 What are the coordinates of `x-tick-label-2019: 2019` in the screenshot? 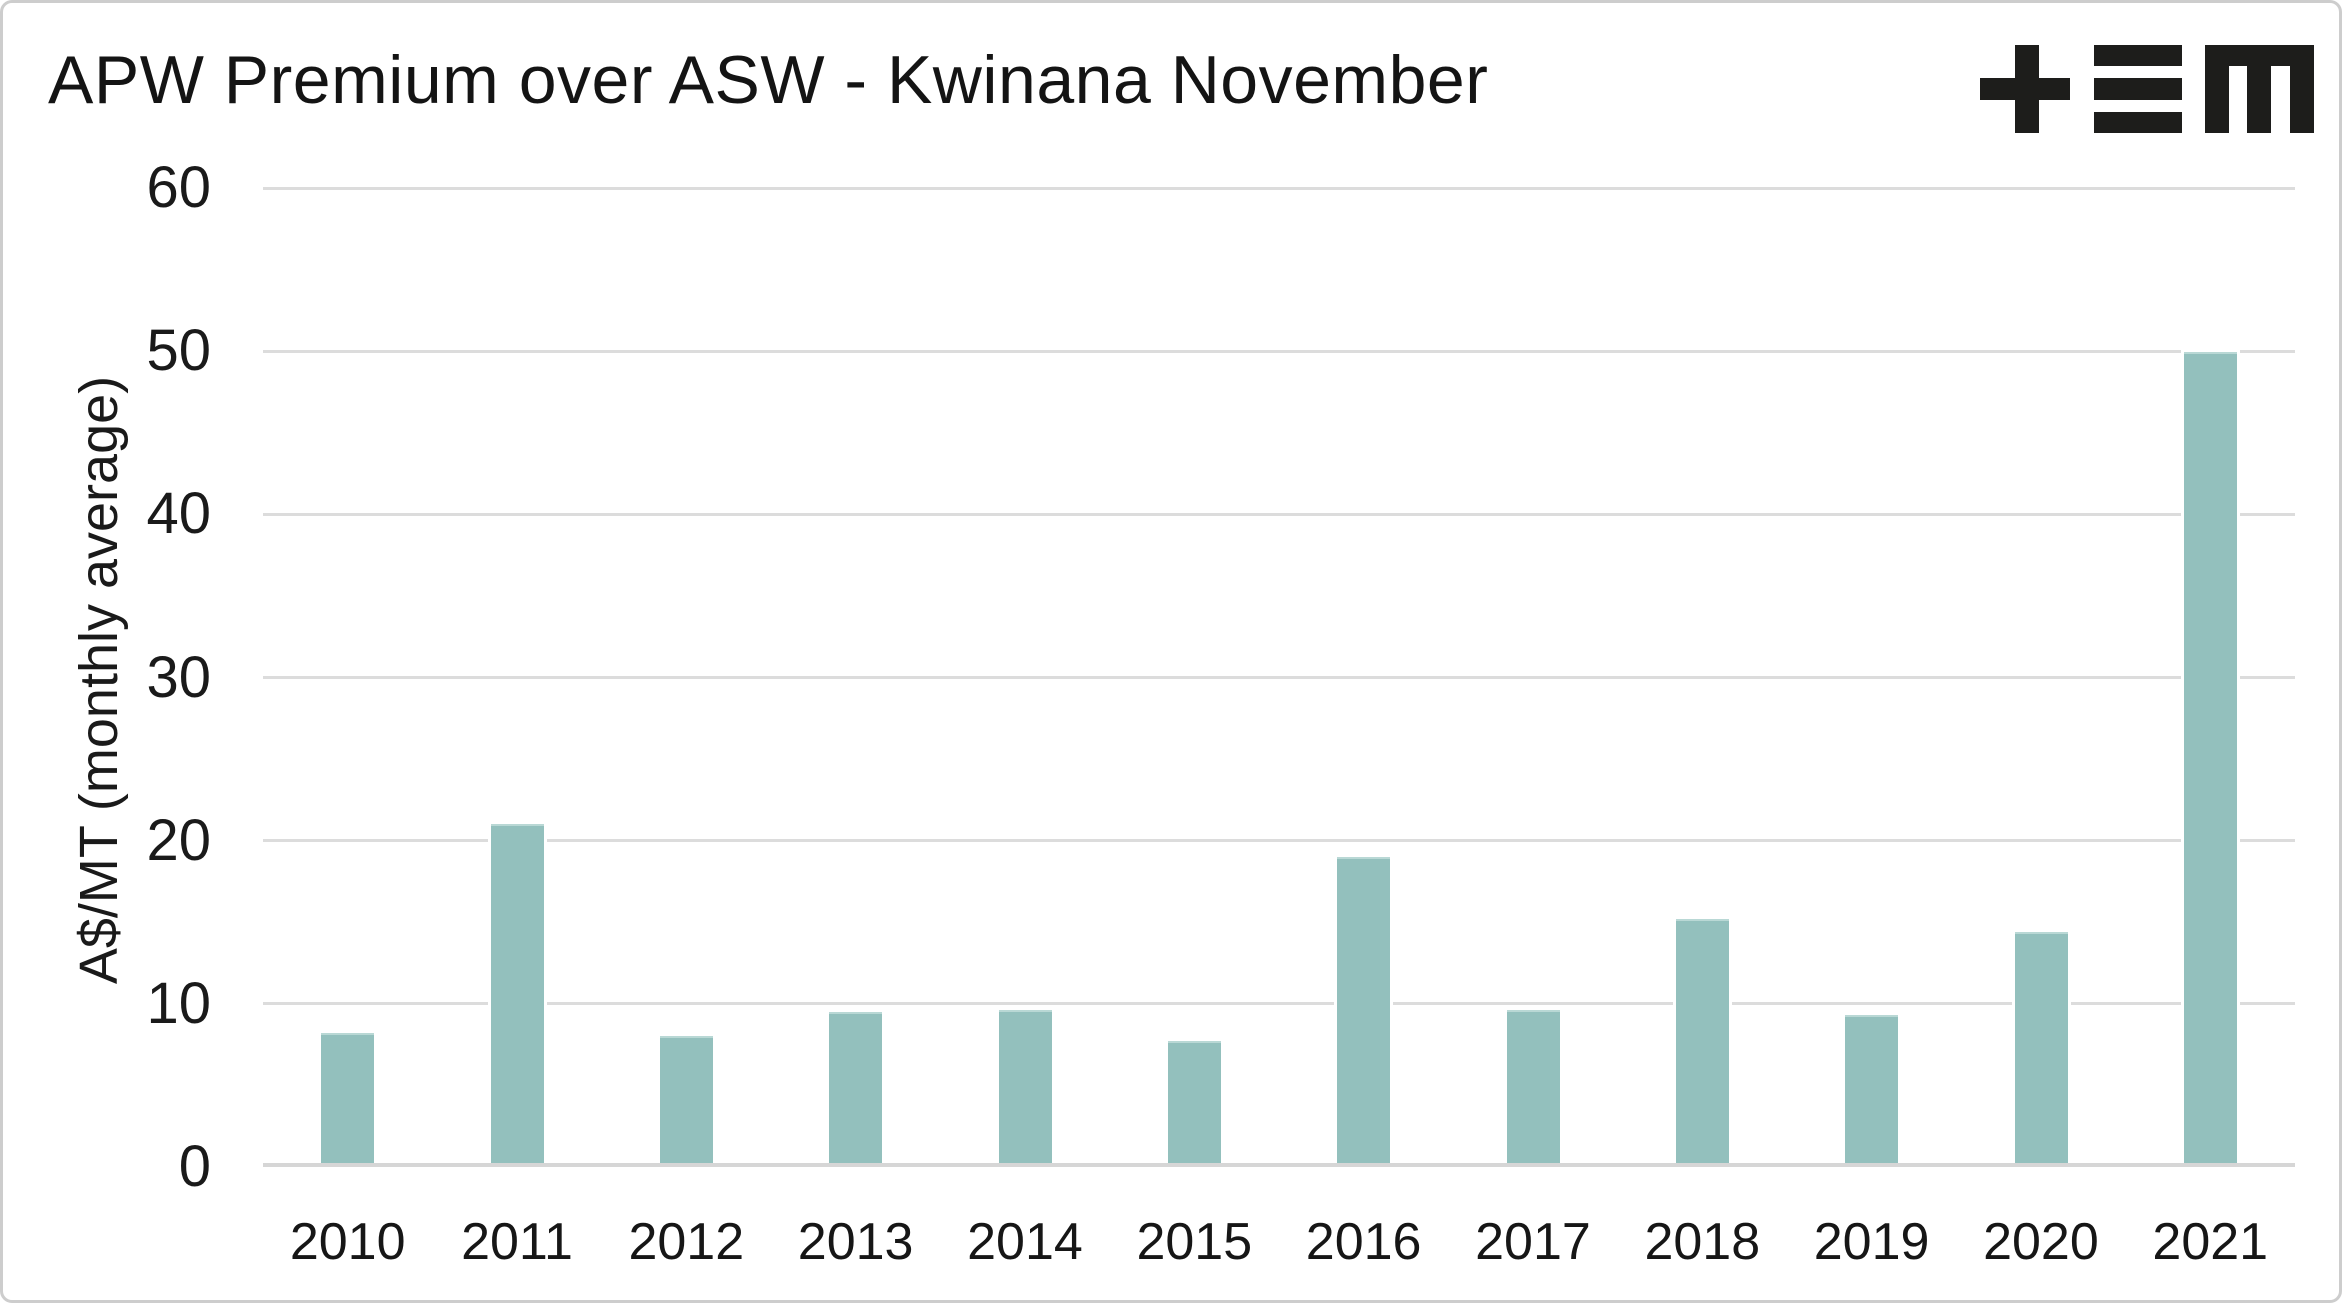 It's located at (1871, 1242).